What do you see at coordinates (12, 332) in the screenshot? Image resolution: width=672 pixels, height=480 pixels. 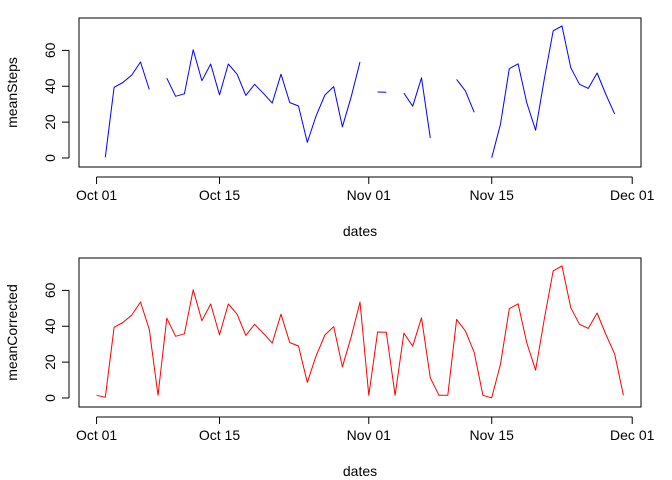 I see `y-axis-label: meanCorrected` at bounding box center [12, 332].